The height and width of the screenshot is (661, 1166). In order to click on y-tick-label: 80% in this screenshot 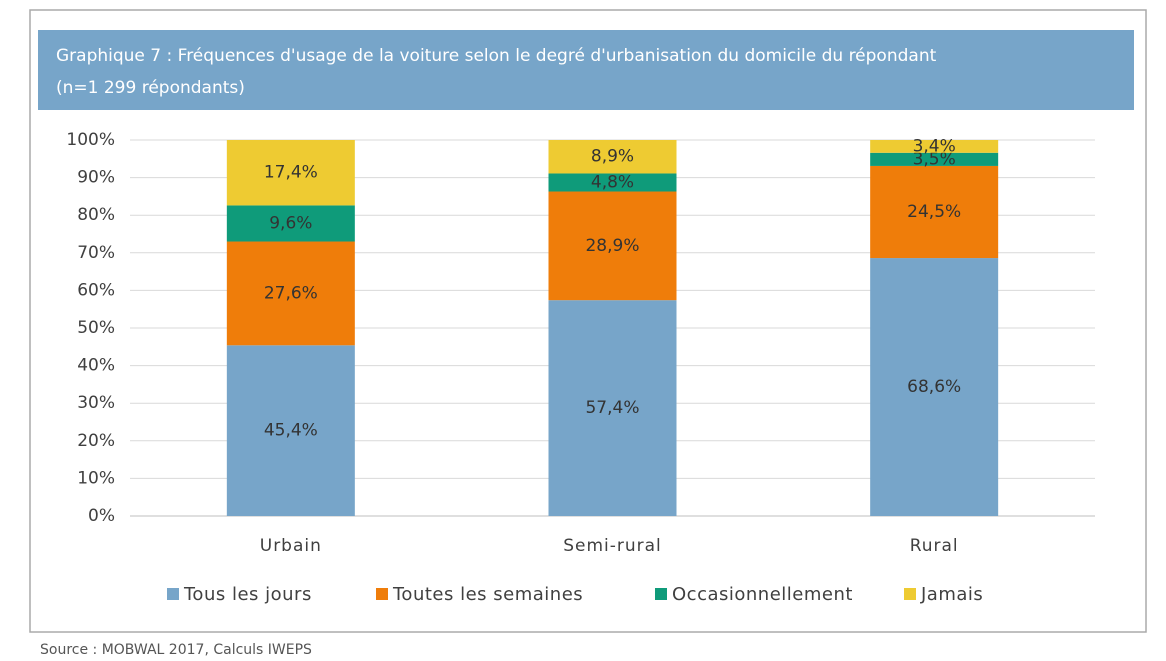, I will do `click(96, 215)`.